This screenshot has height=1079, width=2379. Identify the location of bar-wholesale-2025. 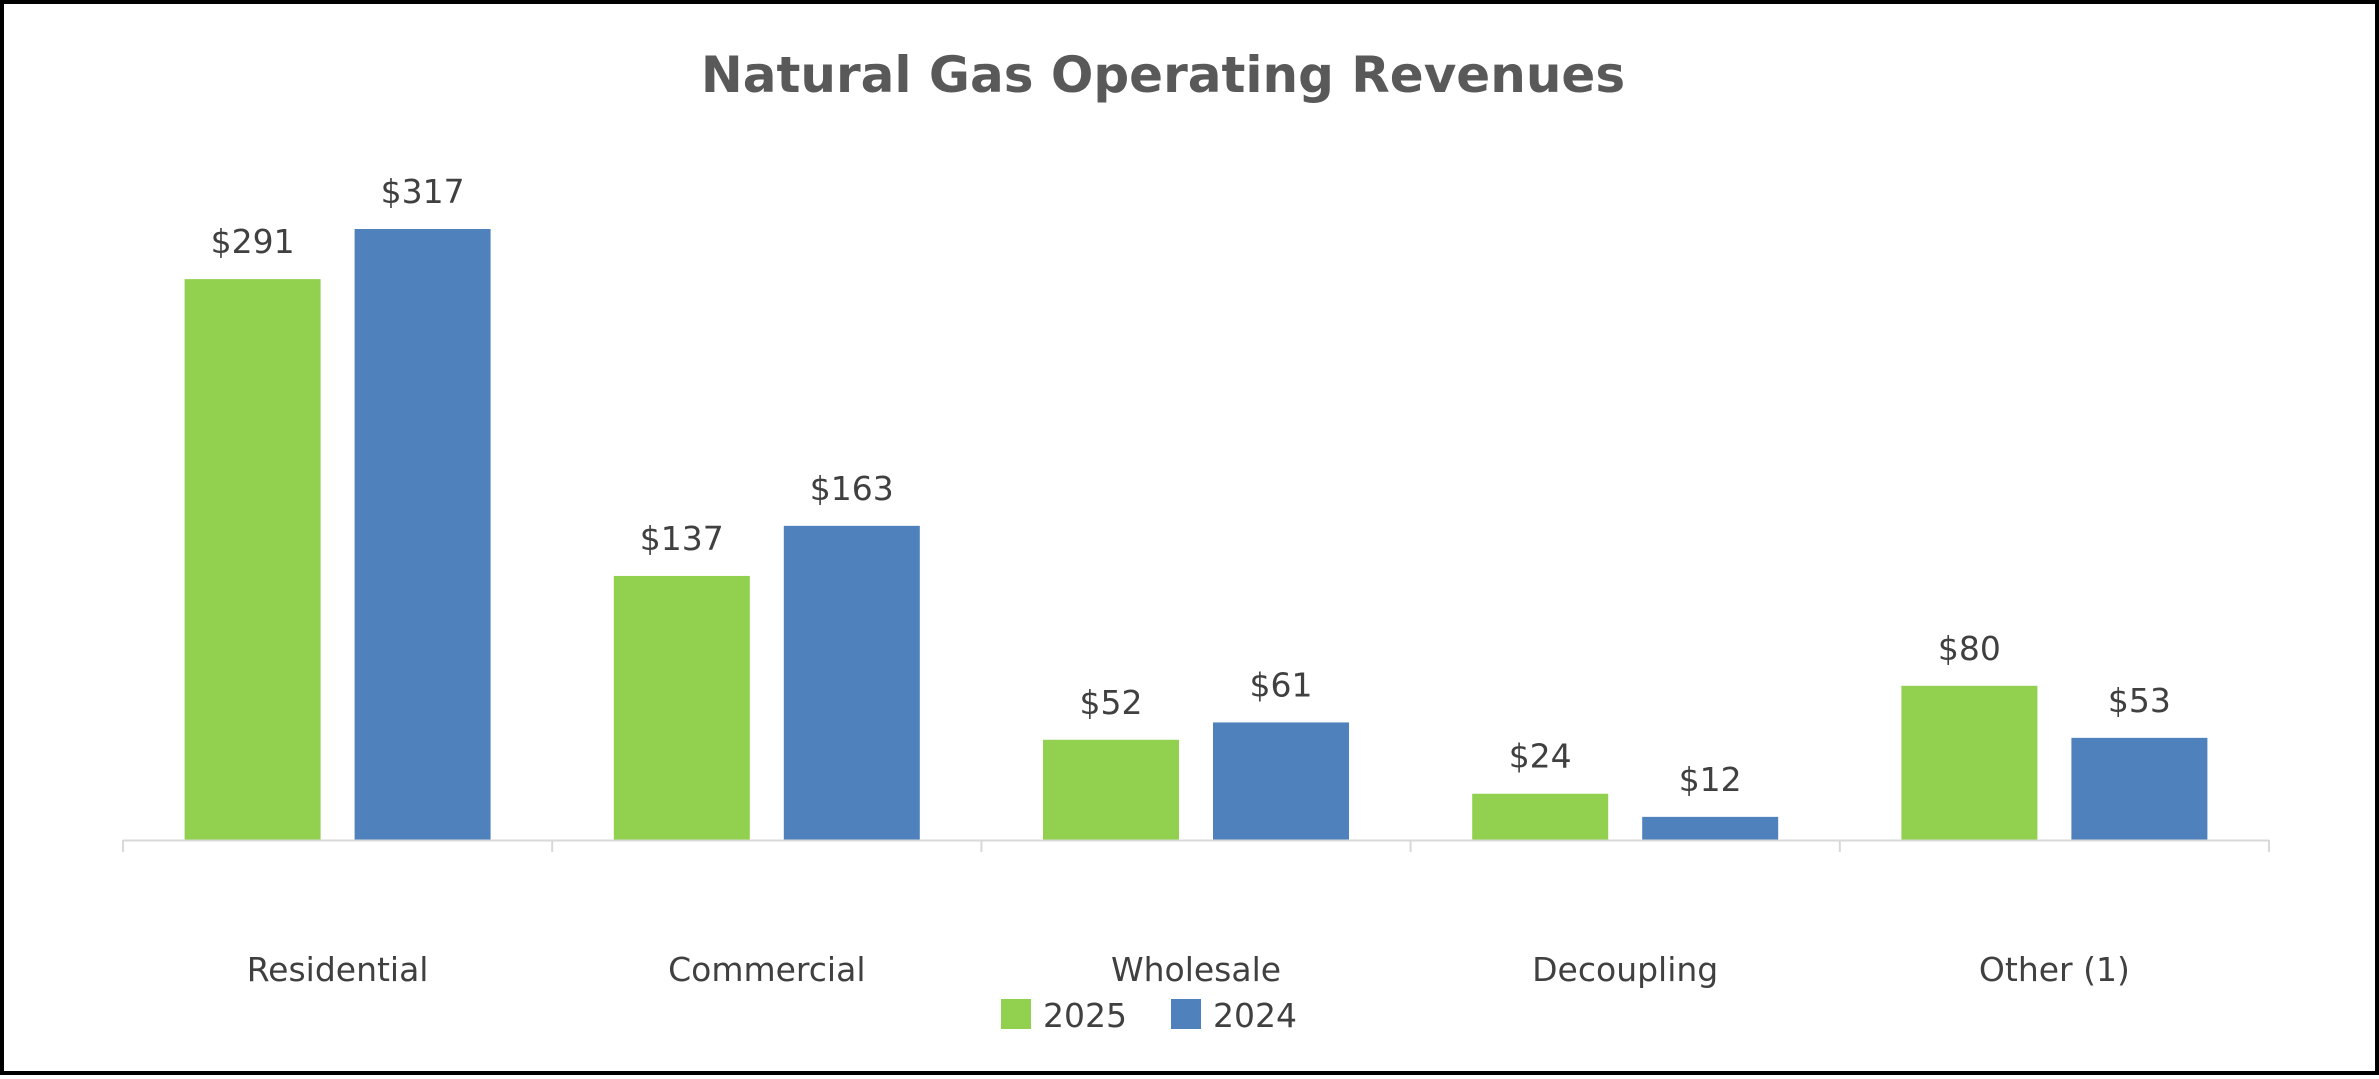
(1111, 789).